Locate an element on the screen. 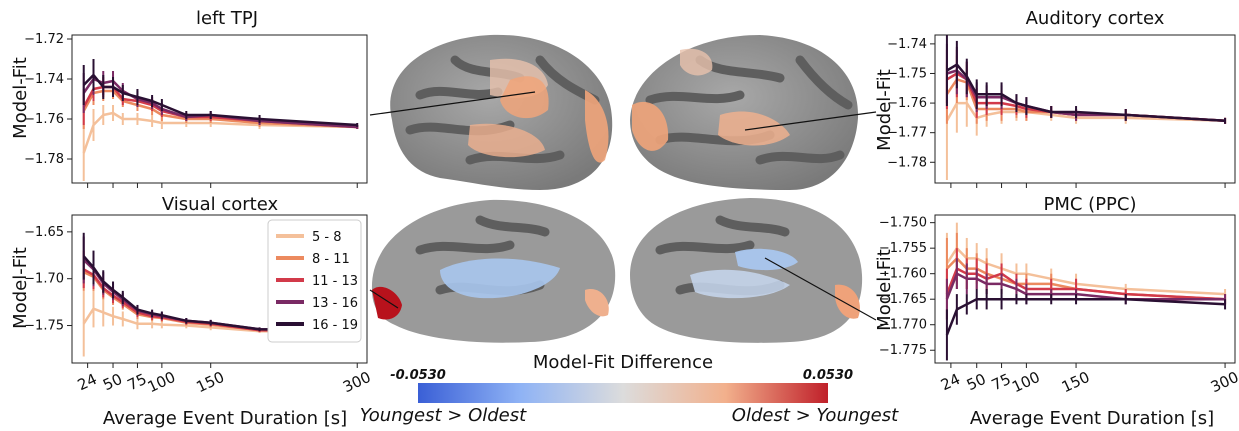 The width and height of the screenshot is (1239, 431). connector-visual is located at coordinates (384, 299).